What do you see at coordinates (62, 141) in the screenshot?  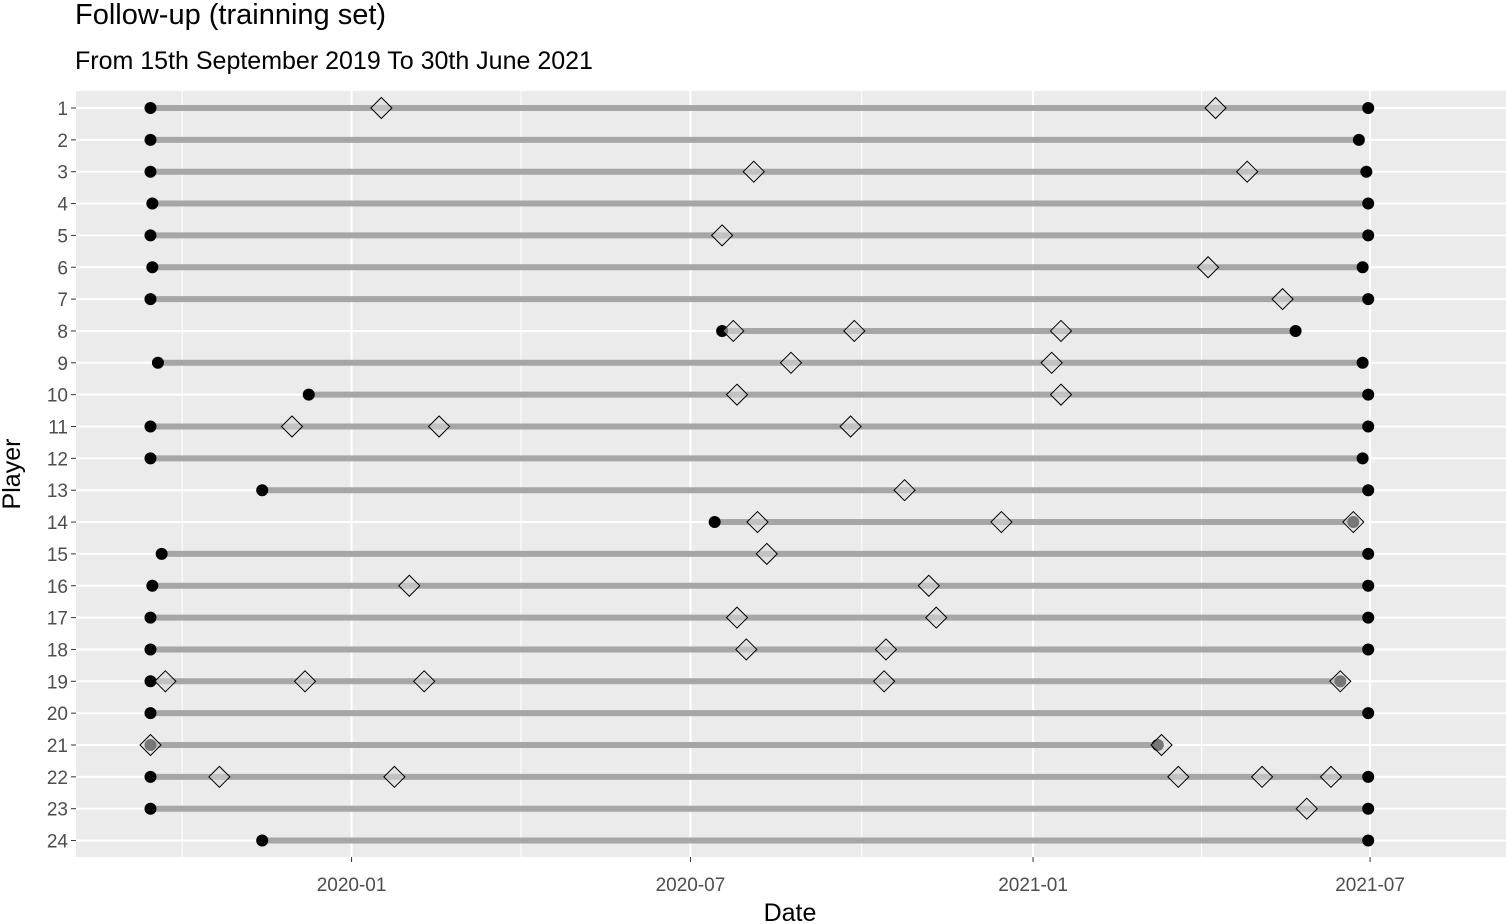 I see `y-tick-label: 2` at bounding box center [62, 141].